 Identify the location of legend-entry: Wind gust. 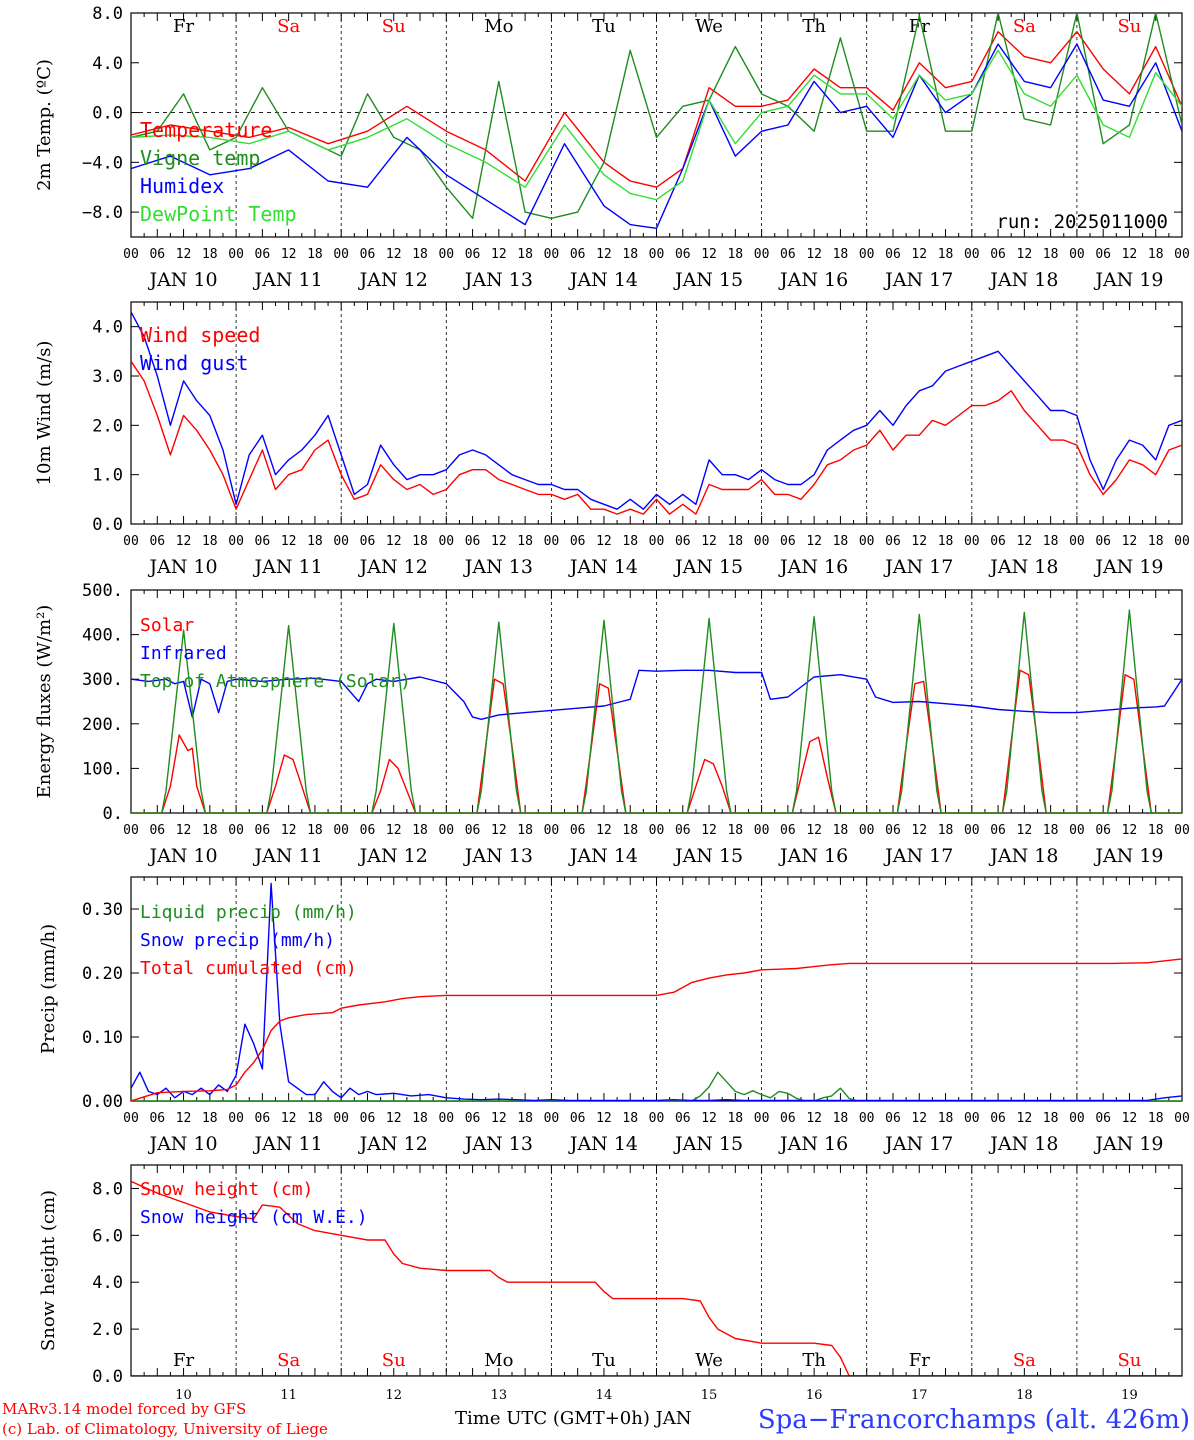
(194, 363).